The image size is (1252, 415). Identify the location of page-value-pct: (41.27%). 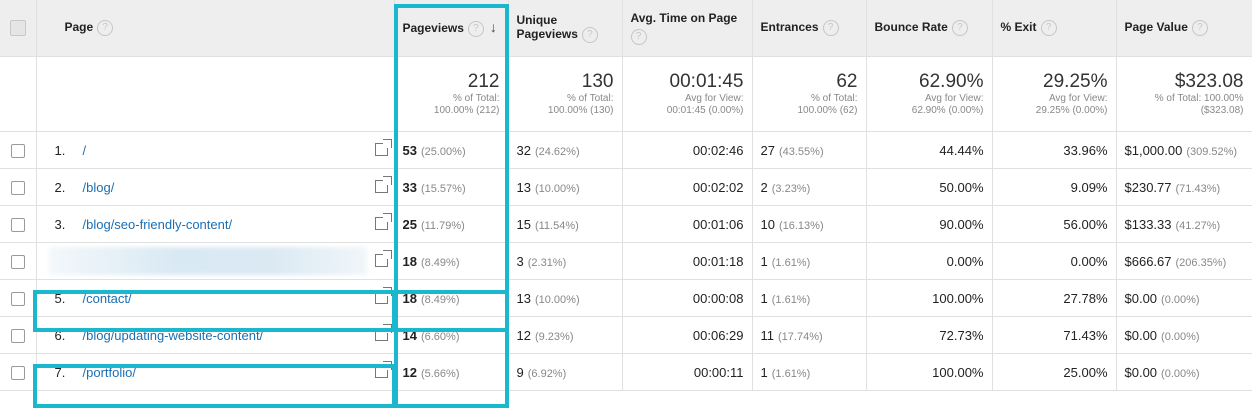
(1198, 225).